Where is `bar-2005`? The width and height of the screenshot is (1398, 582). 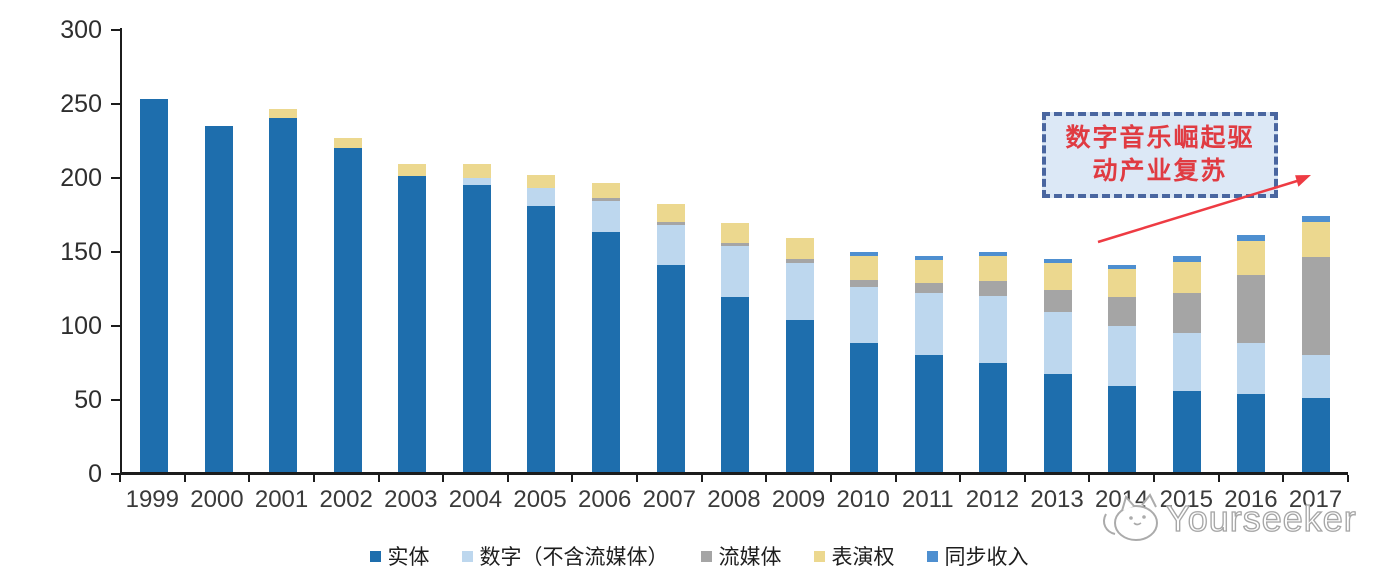 bar-2005 is located at coordinates (541, 323).